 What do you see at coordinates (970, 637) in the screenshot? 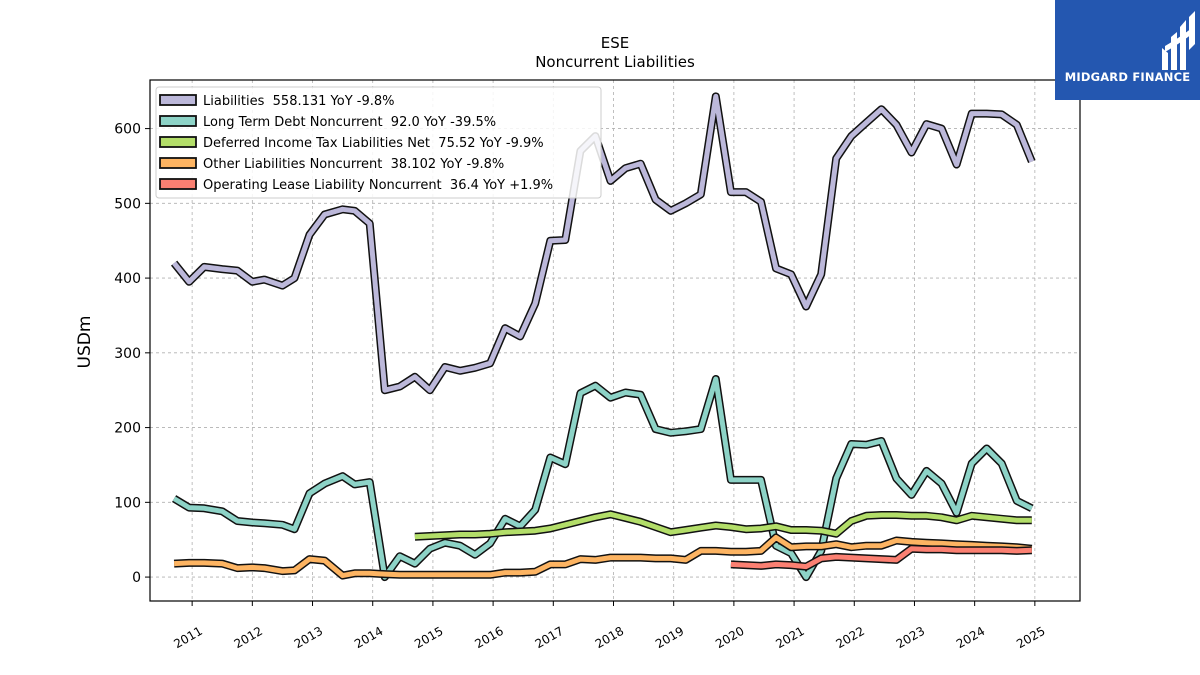
I see `x-tick-label: 2024` at bounding box center [970, 637].